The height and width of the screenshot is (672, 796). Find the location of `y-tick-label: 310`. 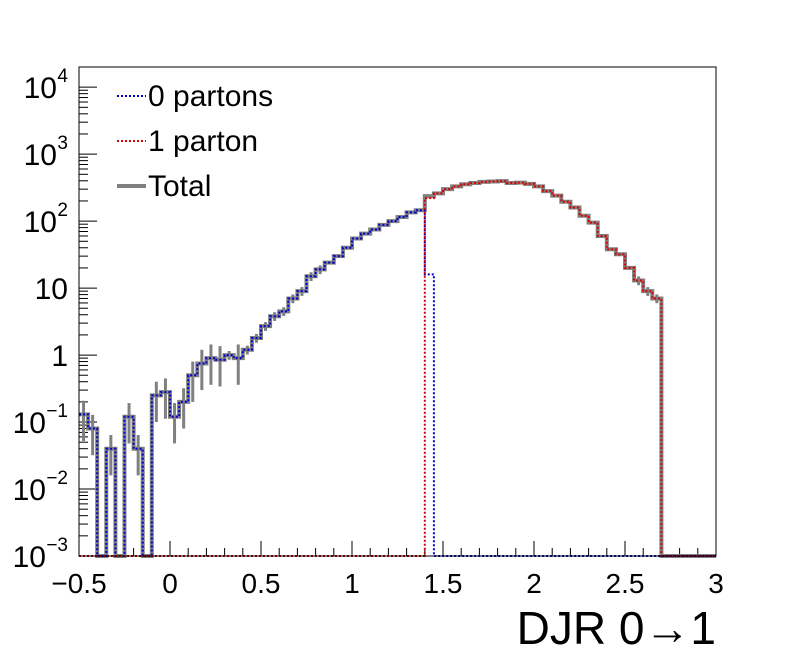

y-tick-label: 310 is located at coordinates (46, 152).